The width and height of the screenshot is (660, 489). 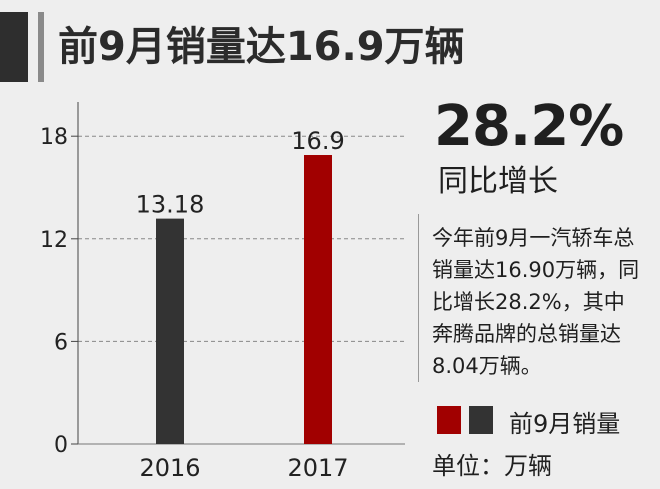 What do you see at coordinates (261, 47) in the screenshot?
I see `page-title: 前9月销量达16.9万辆` at bounding box center [261, 47].